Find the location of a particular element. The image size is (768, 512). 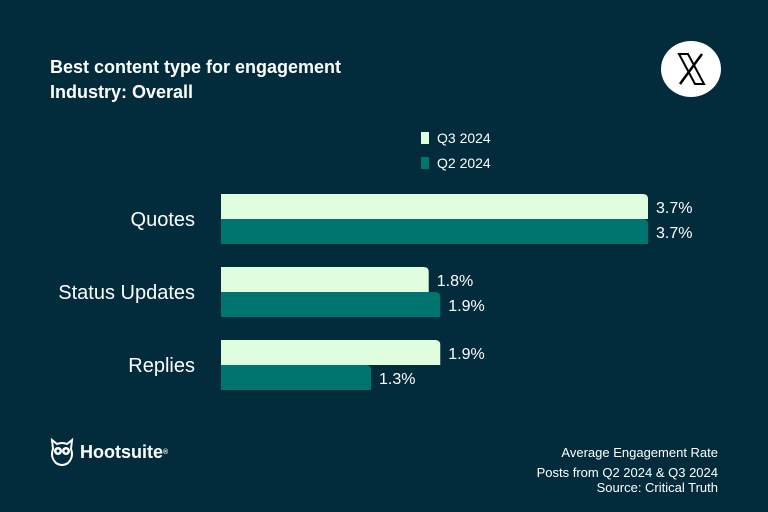

data-label: 1.3% is located at coordinates (397, 379).